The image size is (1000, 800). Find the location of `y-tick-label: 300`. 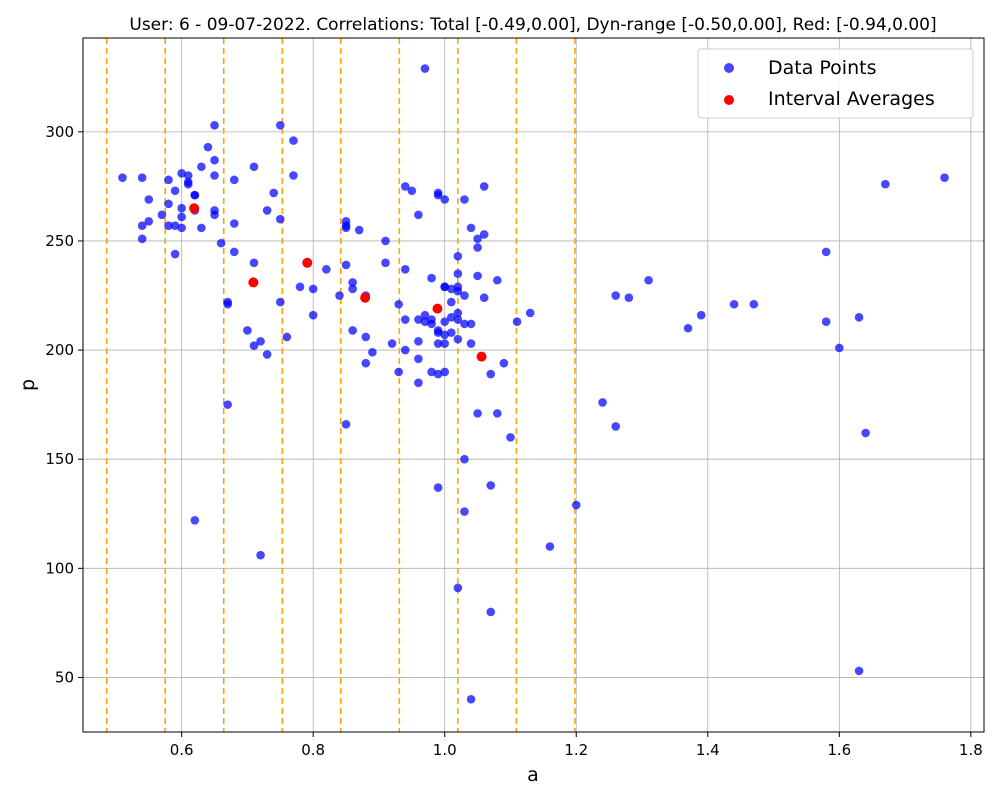

y-tick-label: 300 is located at coordinates (59, 132).